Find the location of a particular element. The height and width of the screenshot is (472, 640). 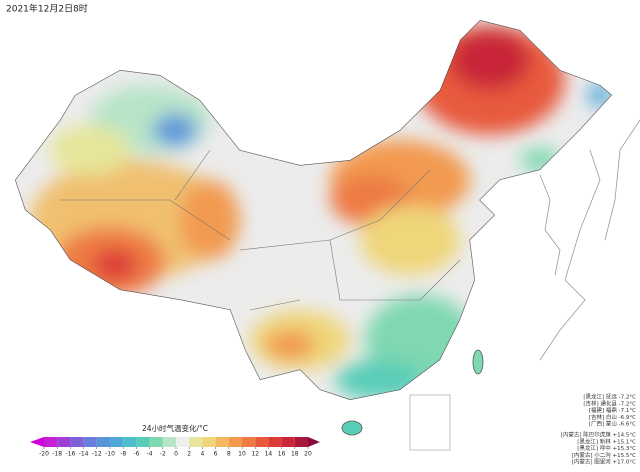

colorbar-tick-label: 20 is located at coordinates (308, 454).